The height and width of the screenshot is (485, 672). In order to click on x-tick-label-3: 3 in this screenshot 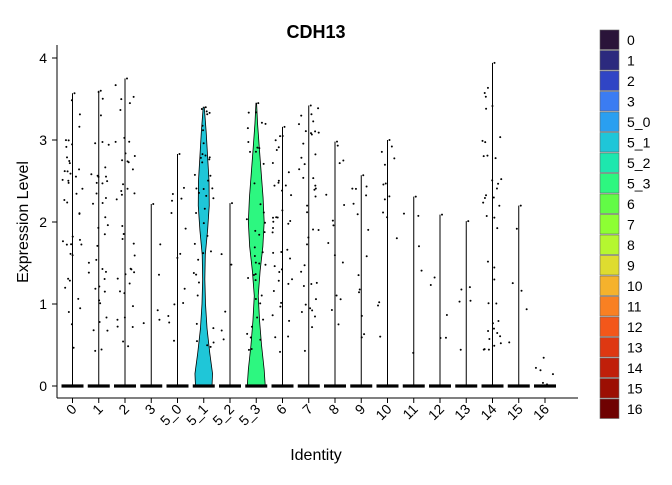, I will do `click(150, 409)`.